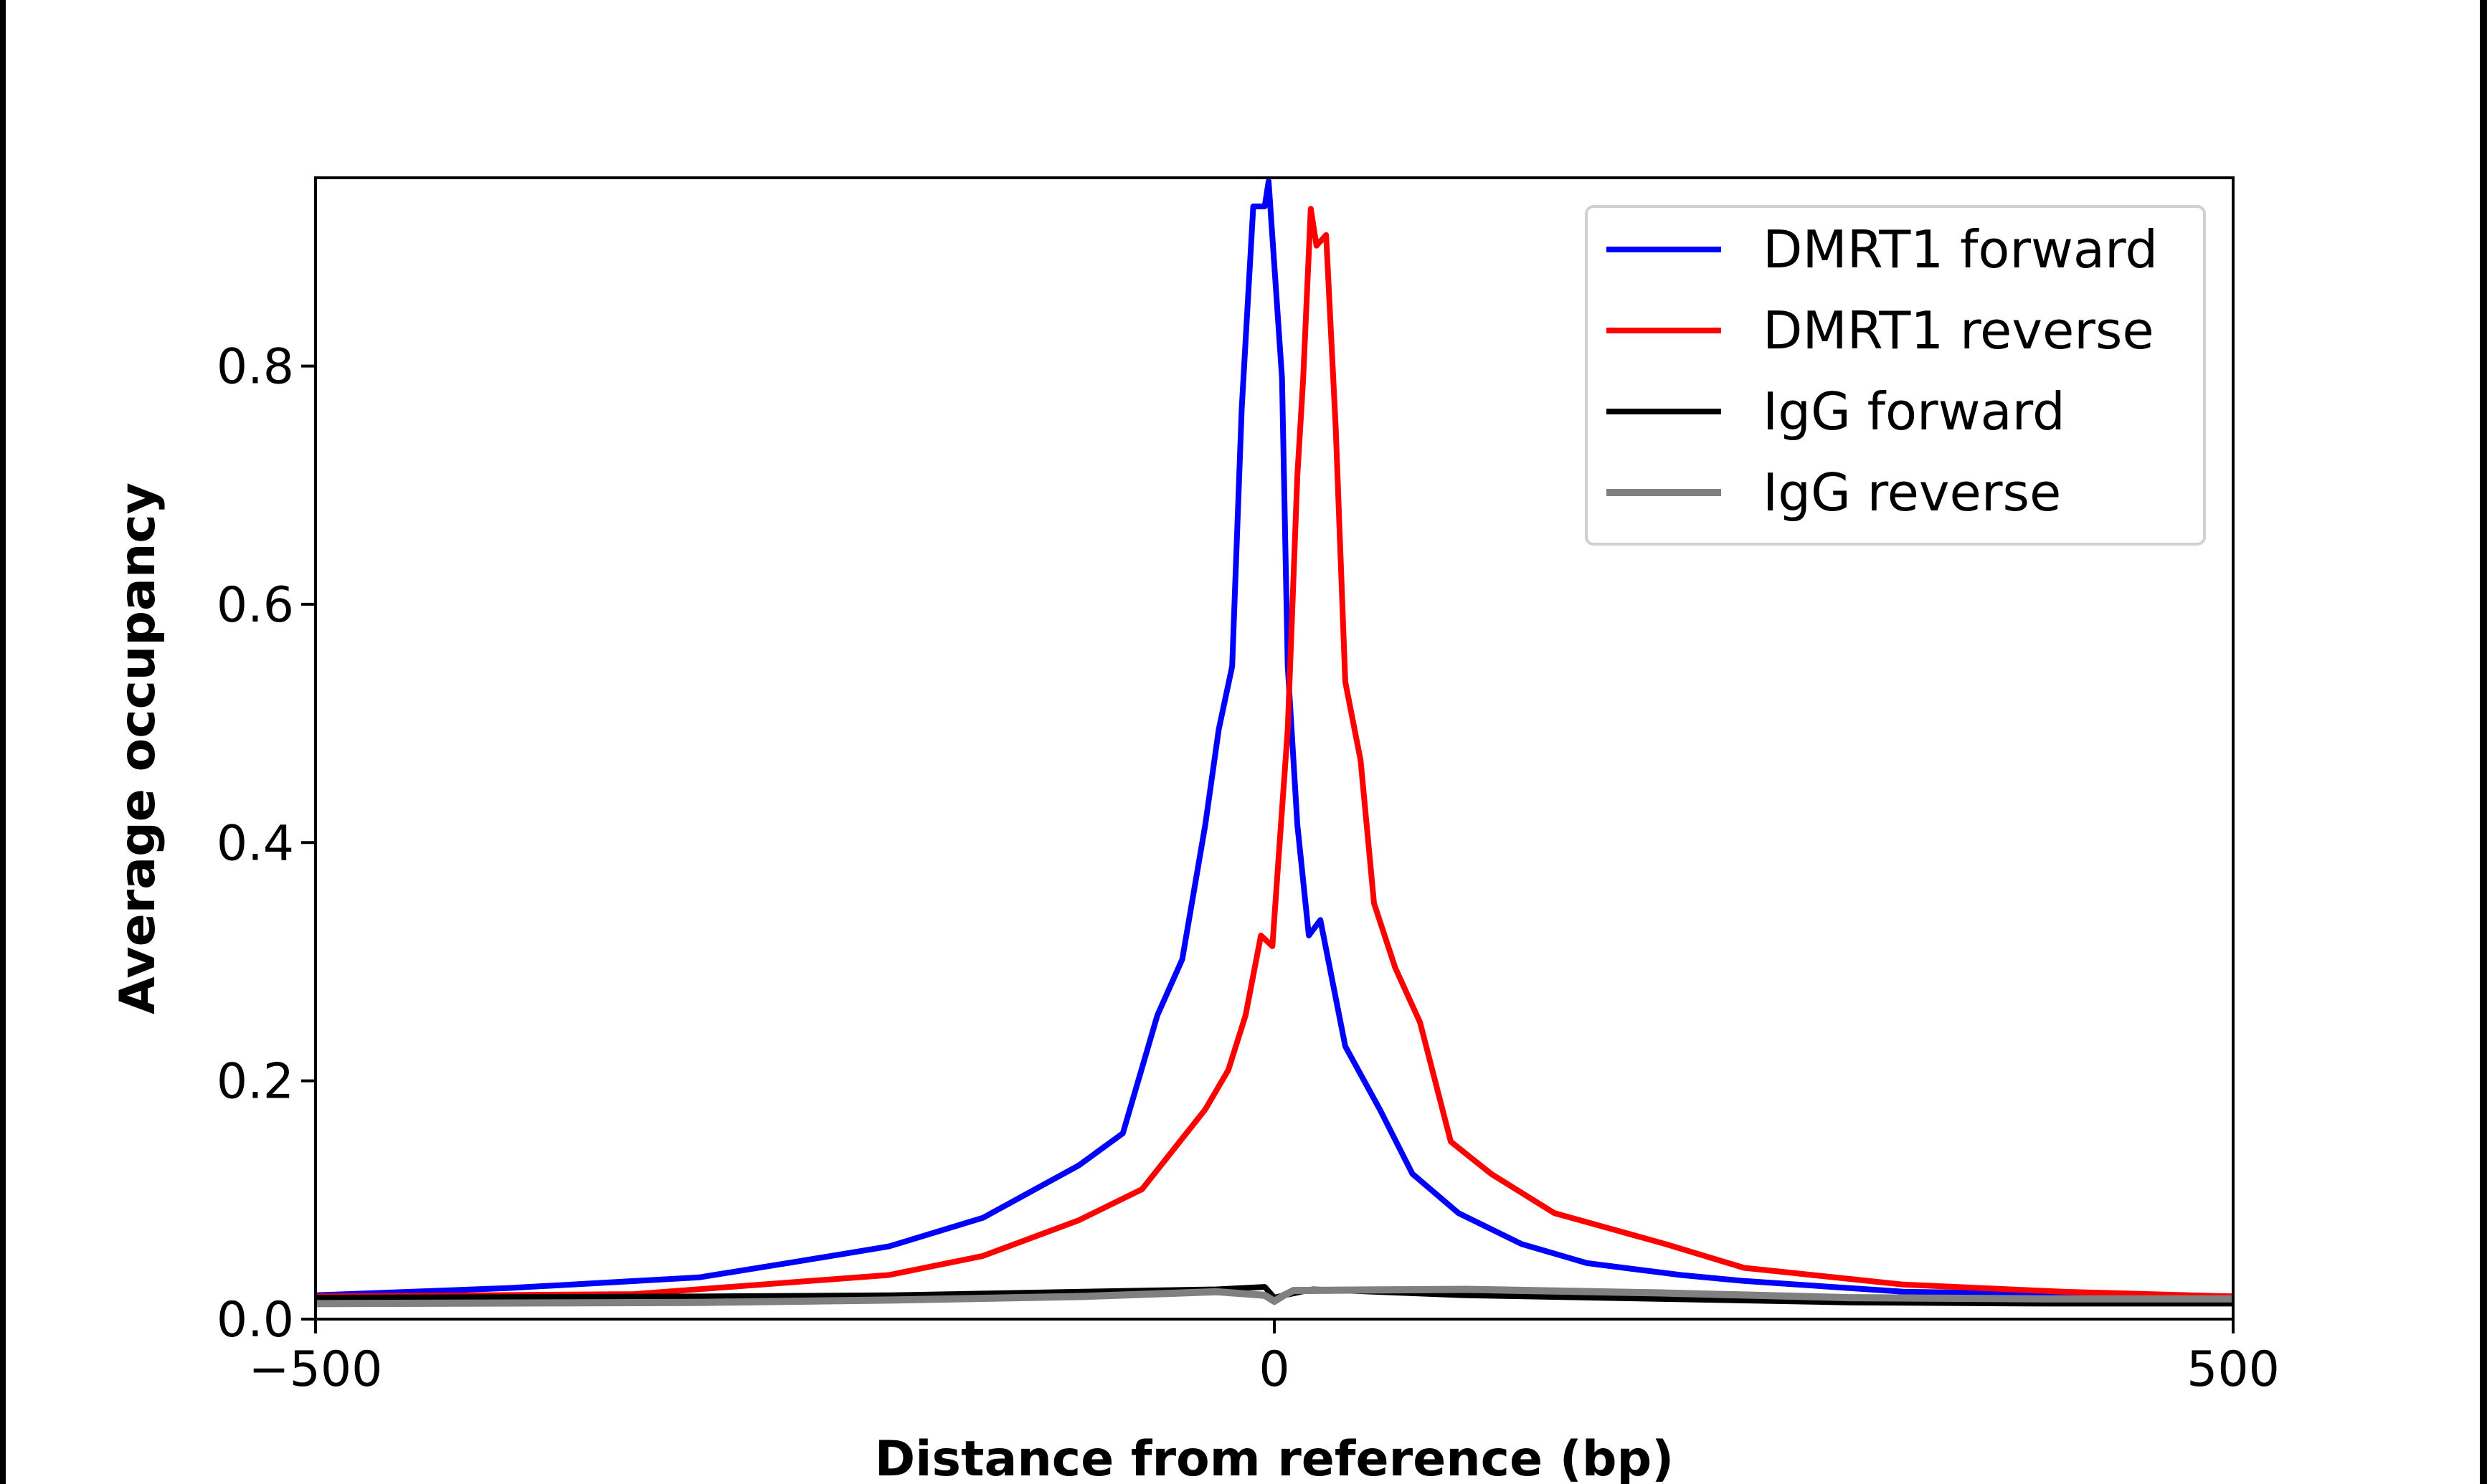 This screenshot has height=1484, width=2487. What do you see at coordinates (2484, 742) in the screenshot?
I see `right-border` at bounding box center [2484, 742].